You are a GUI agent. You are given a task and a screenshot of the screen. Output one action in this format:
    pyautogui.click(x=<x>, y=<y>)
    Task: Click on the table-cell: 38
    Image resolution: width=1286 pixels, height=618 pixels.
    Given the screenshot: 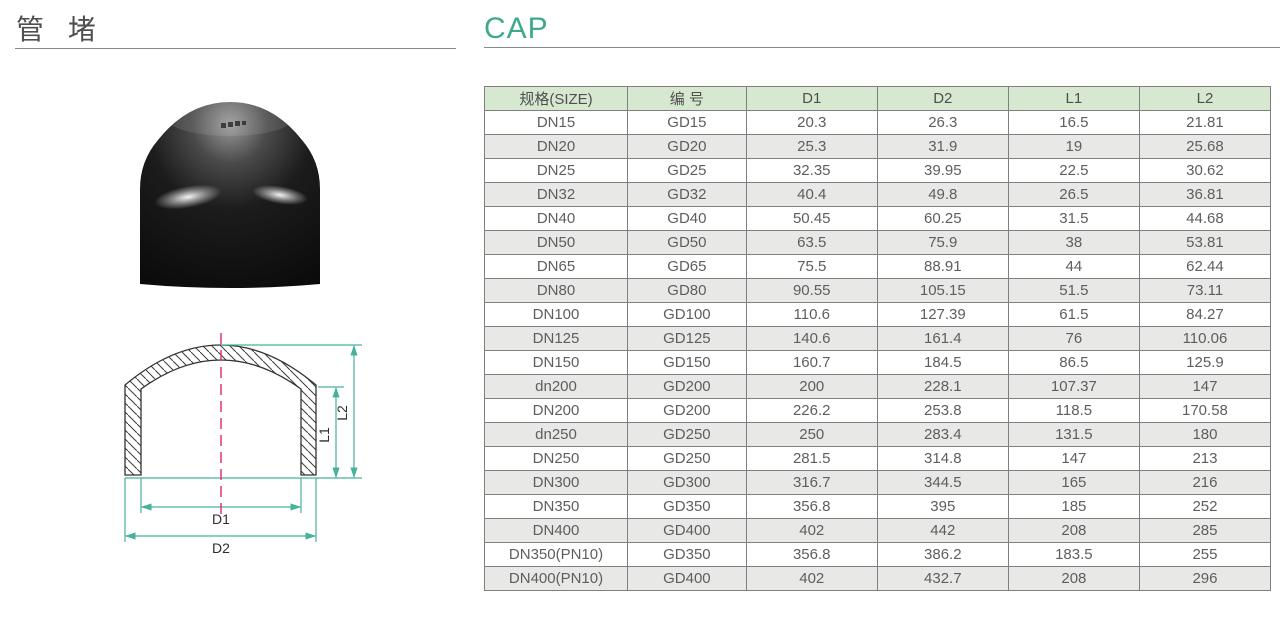 What is the action you would take?
    pyautogui.click(x=1073, y=242)
    